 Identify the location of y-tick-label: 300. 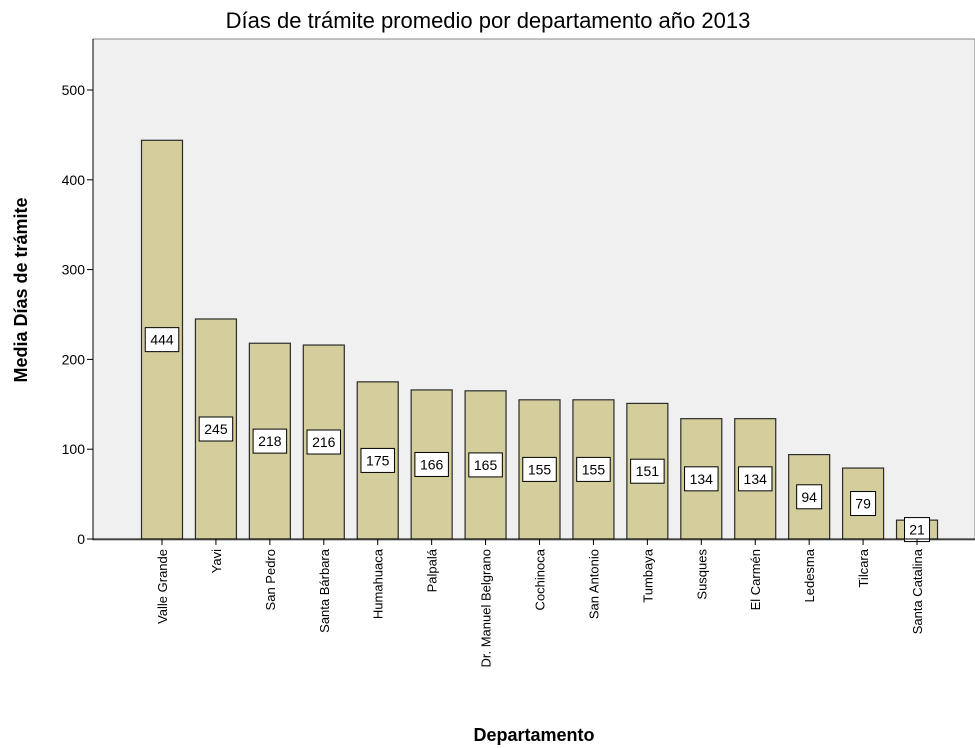
(74, 270).